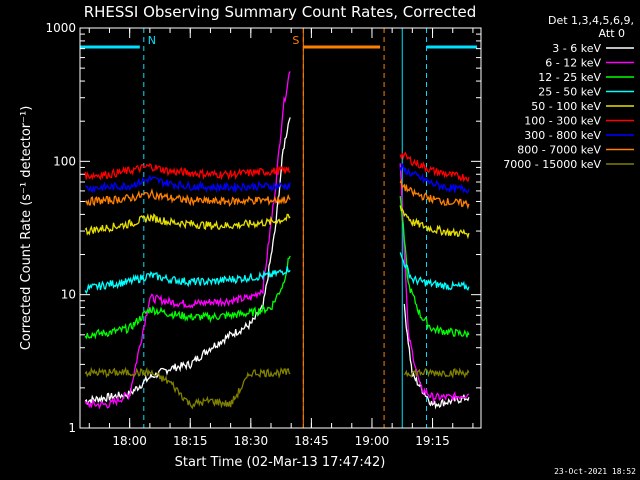 The image size is (640, 480). Describe the element at coordinates (562, 135) in the screenshot. I see `legend-label-6: 300 - 800 keV` at that location.